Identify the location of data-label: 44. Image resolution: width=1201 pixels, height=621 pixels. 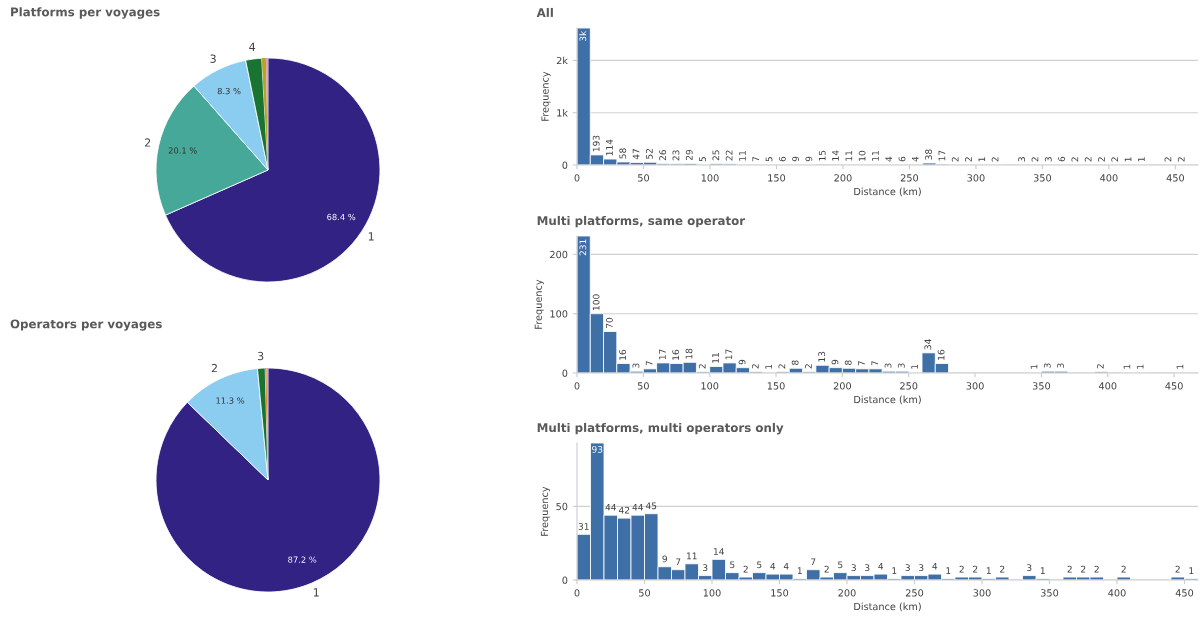
(610, 507).